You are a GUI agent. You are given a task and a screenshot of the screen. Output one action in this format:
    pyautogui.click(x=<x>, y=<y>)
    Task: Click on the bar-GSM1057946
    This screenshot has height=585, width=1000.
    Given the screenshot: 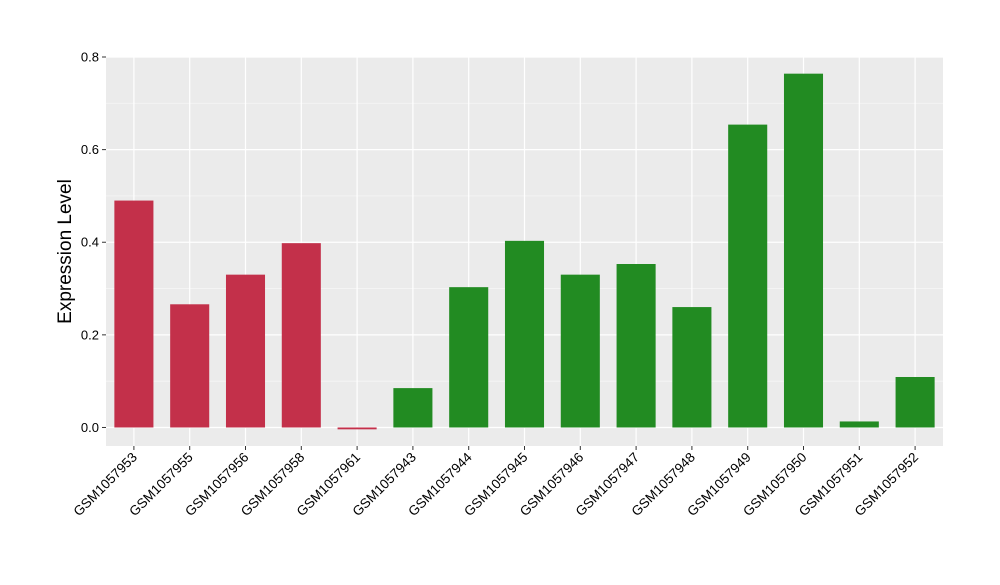 What is the action you would take?
    pyautogui.click(x=580, y=351)
    